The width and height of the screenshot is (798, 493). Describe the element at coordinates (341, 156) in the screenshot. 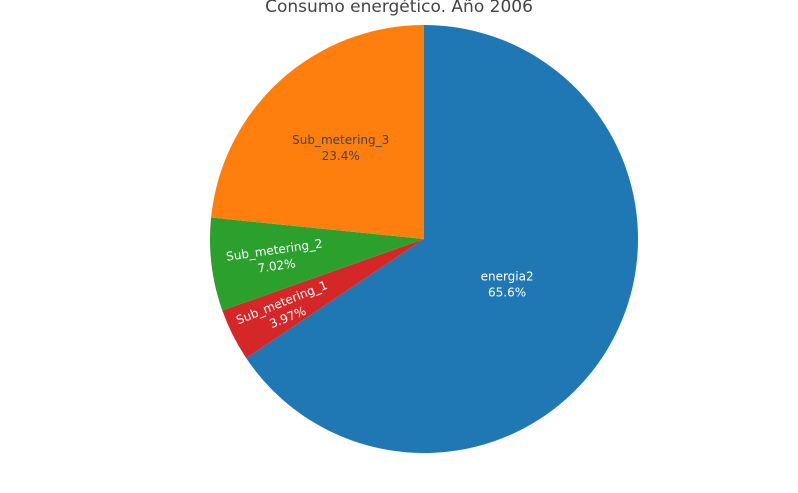

I see `slice-percent-label: 23.4%` at that location.